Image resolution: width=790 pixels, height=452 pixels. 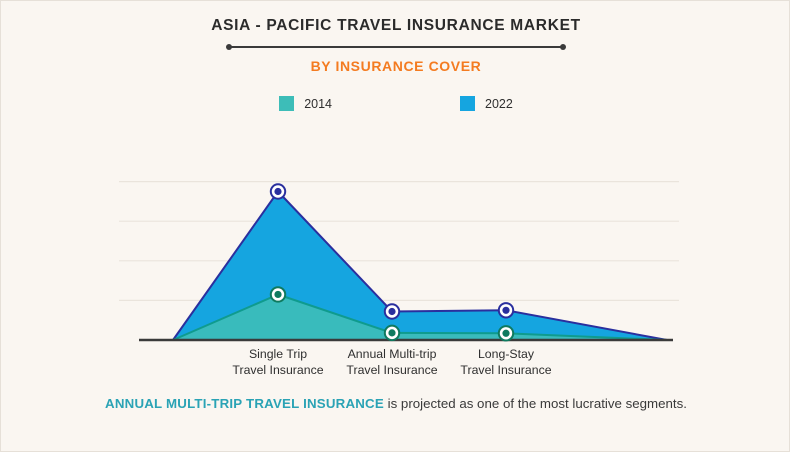 What do you see at coordinates (318, 103) in the screenshot?
I see `legend-label-2014: 2014` at bounding box center [318, 103].